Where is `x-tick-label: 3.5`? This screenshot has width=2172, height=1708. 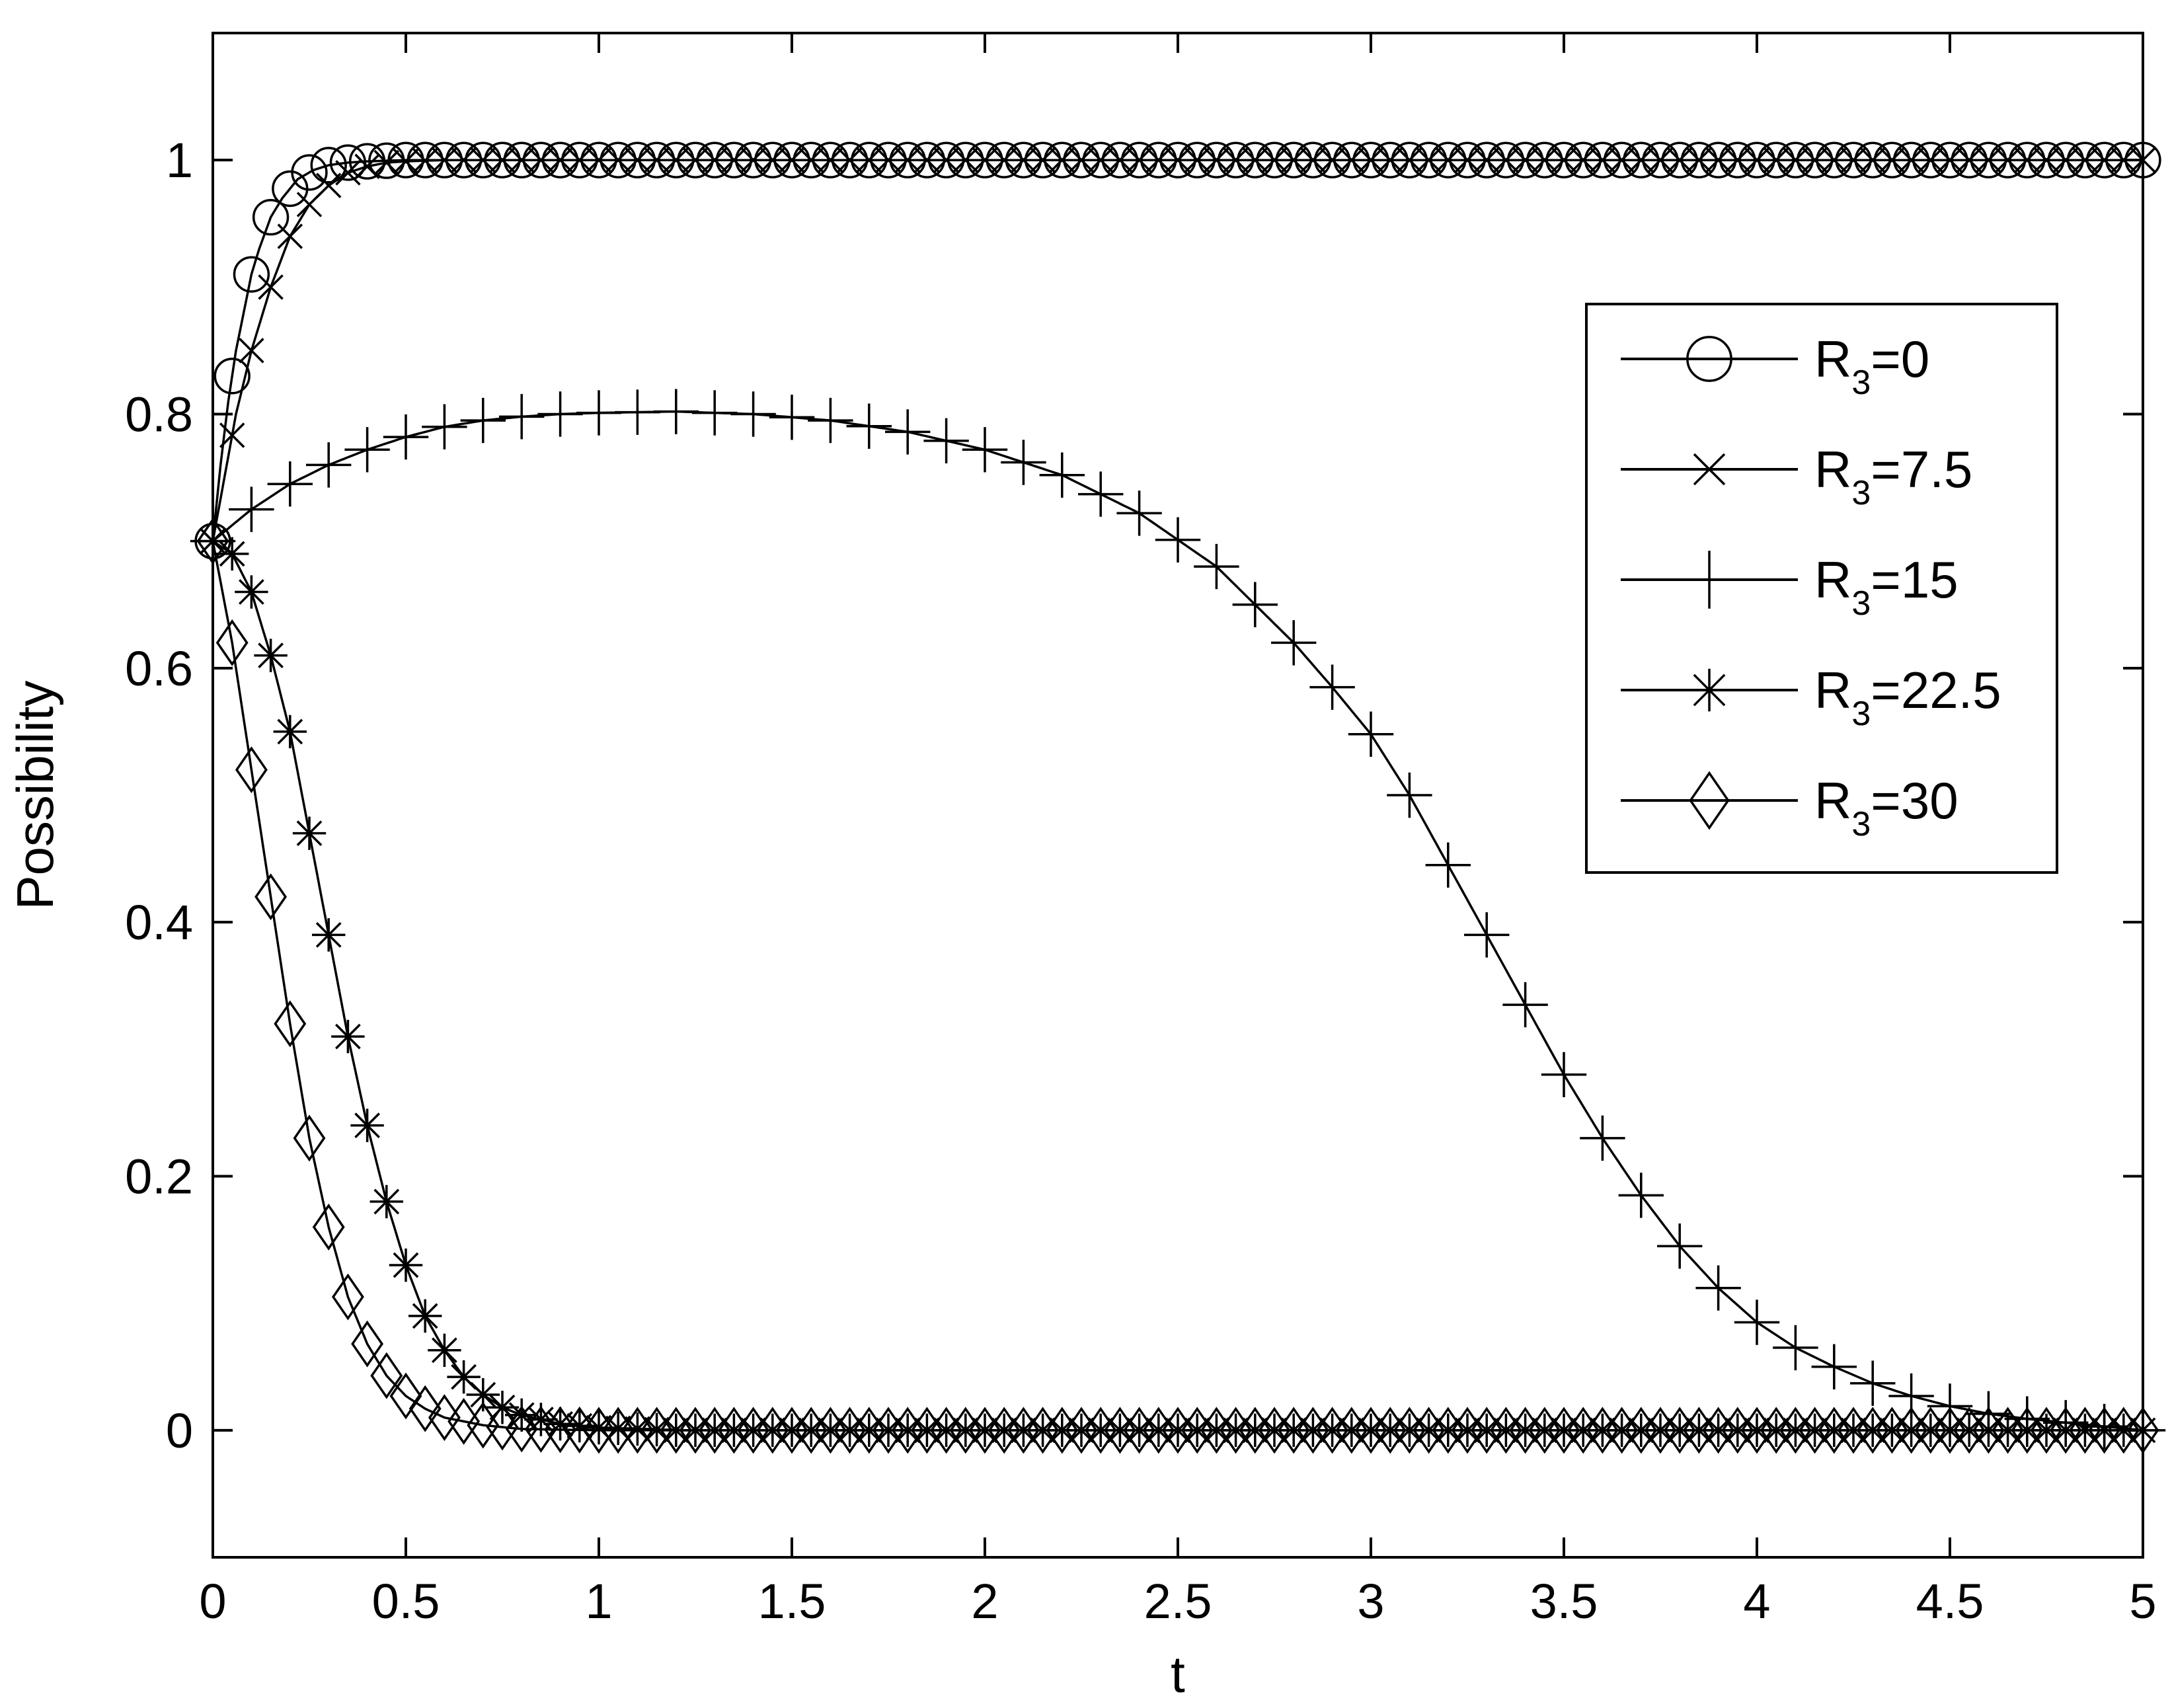 x-tick-label: 3.5 is located at coordinates (1564, 1601).